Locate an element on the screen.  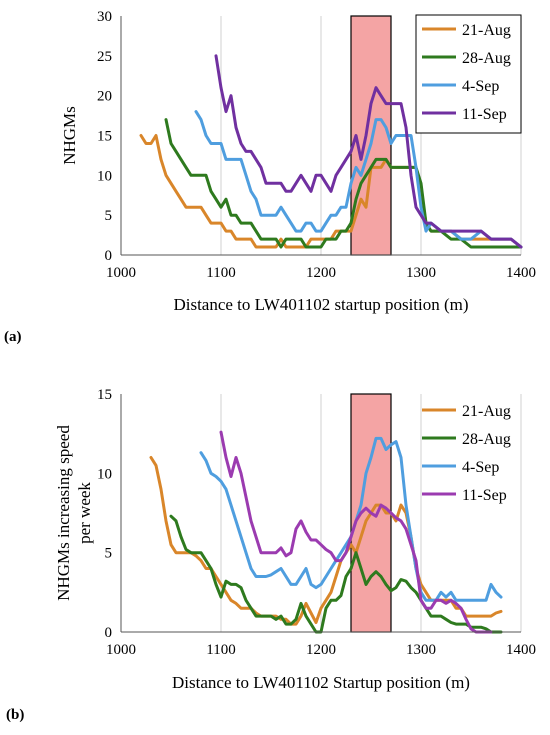
p1-y-tick-label: 0 is located at coordinates (109, 256).